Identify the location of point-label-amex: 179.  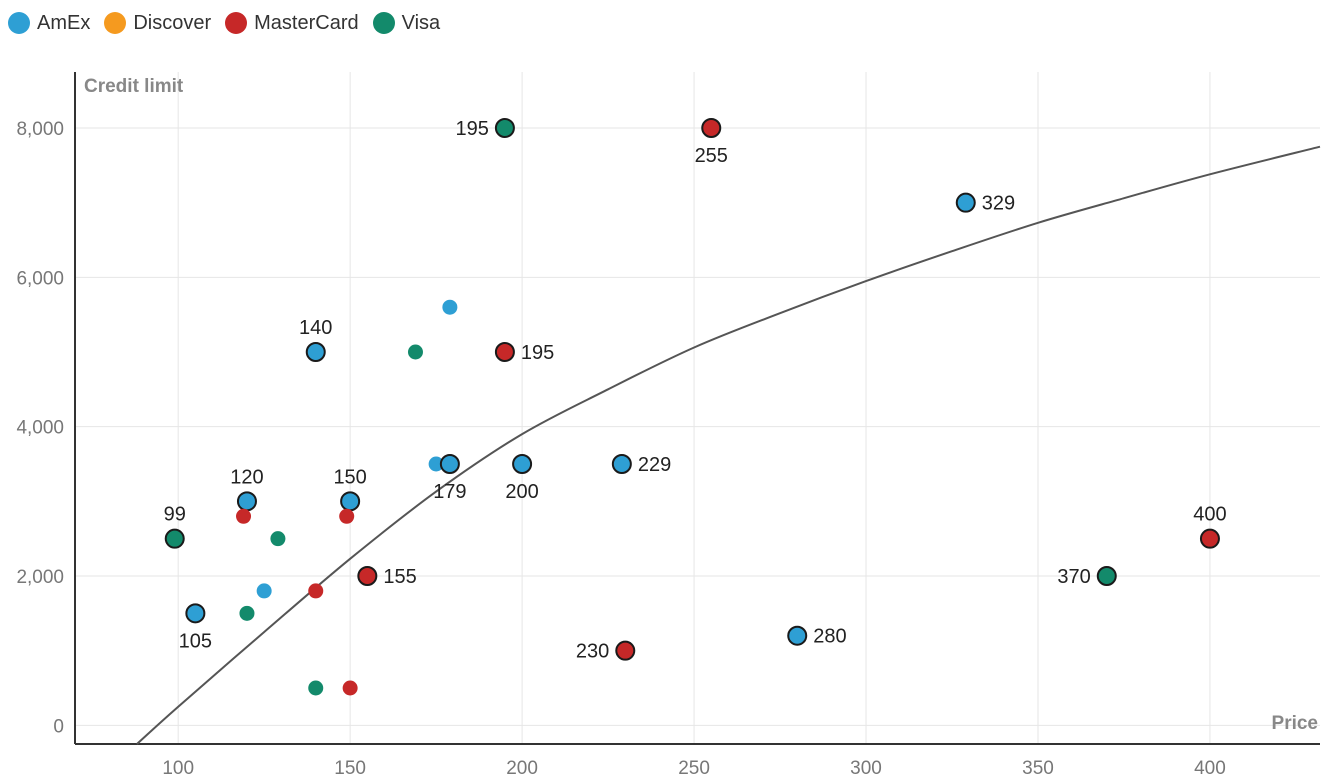
(449, 492).